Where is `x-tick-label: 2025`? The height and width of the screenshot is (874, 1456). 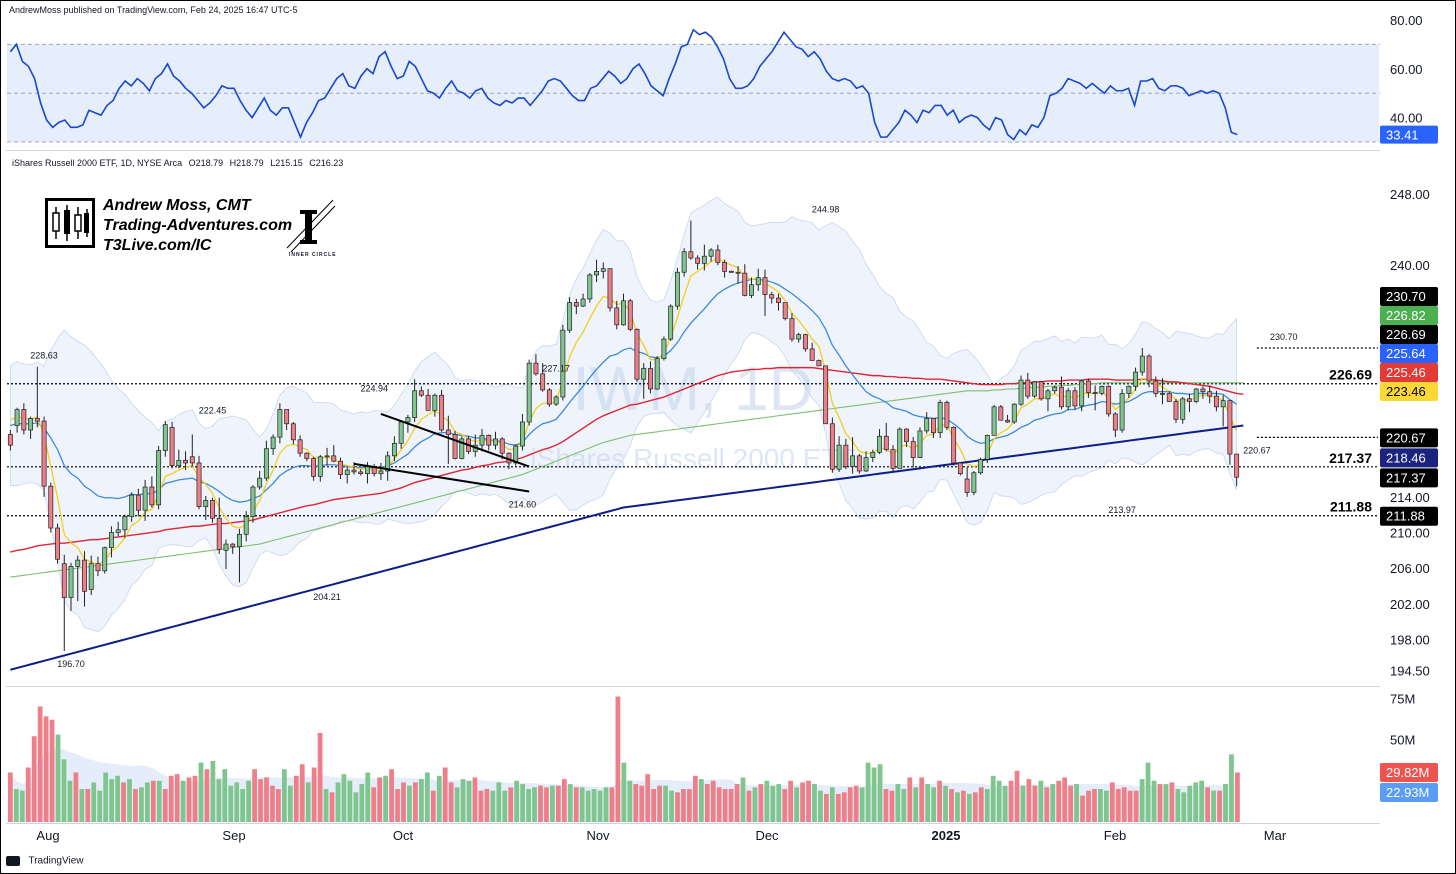
x-tick-label: 2025 is located at coordinates (946, 835).